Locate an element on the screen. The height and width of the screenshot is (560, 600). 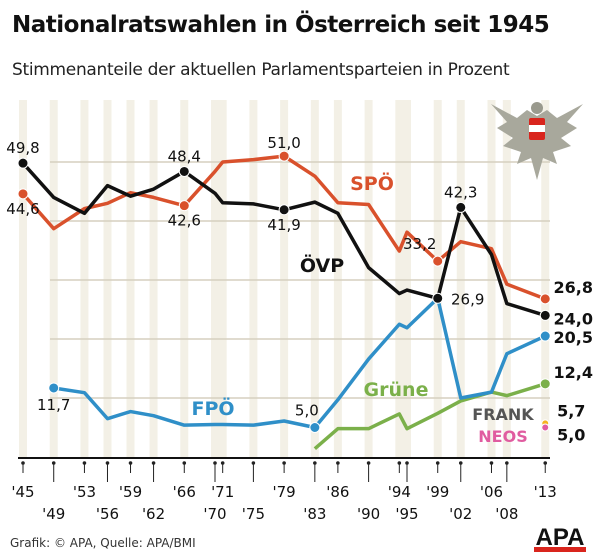
x-tick-label: '79 is located at coordinates (284, 492).